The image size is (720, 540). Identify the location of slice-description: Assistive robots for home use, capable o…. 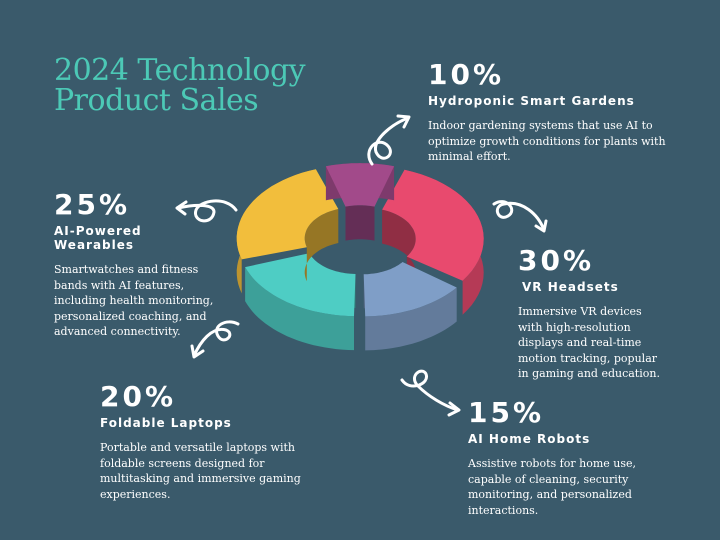
(552, 487).